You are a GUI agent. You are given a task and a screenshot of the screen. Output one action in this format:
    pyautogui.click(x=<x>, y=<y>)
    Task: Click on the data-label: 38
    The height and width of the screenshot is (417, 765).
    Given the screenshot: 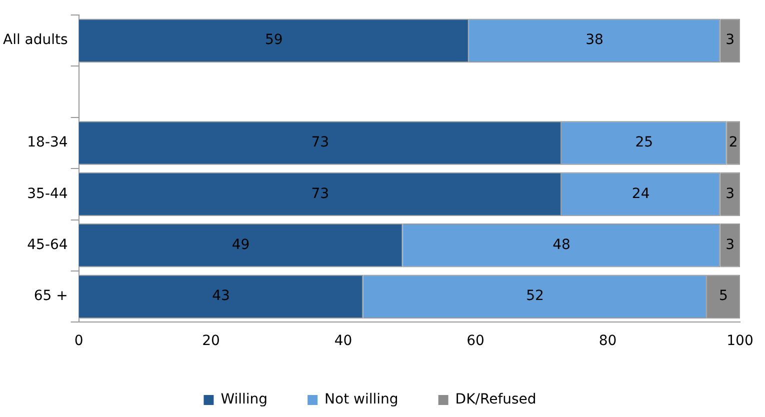 What is the action you would take?
    pyautogui.click(x=595, y=40)
    